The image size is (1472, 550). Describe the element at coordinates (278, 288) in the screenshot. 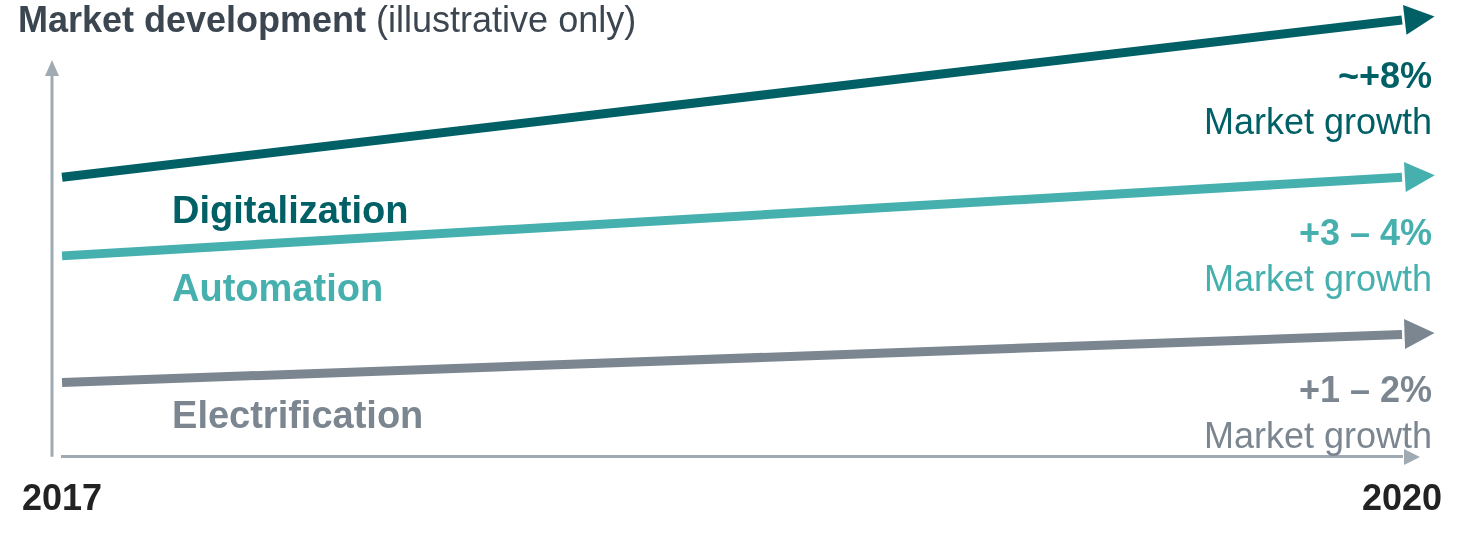

I see `series-label: Automation` at that location.